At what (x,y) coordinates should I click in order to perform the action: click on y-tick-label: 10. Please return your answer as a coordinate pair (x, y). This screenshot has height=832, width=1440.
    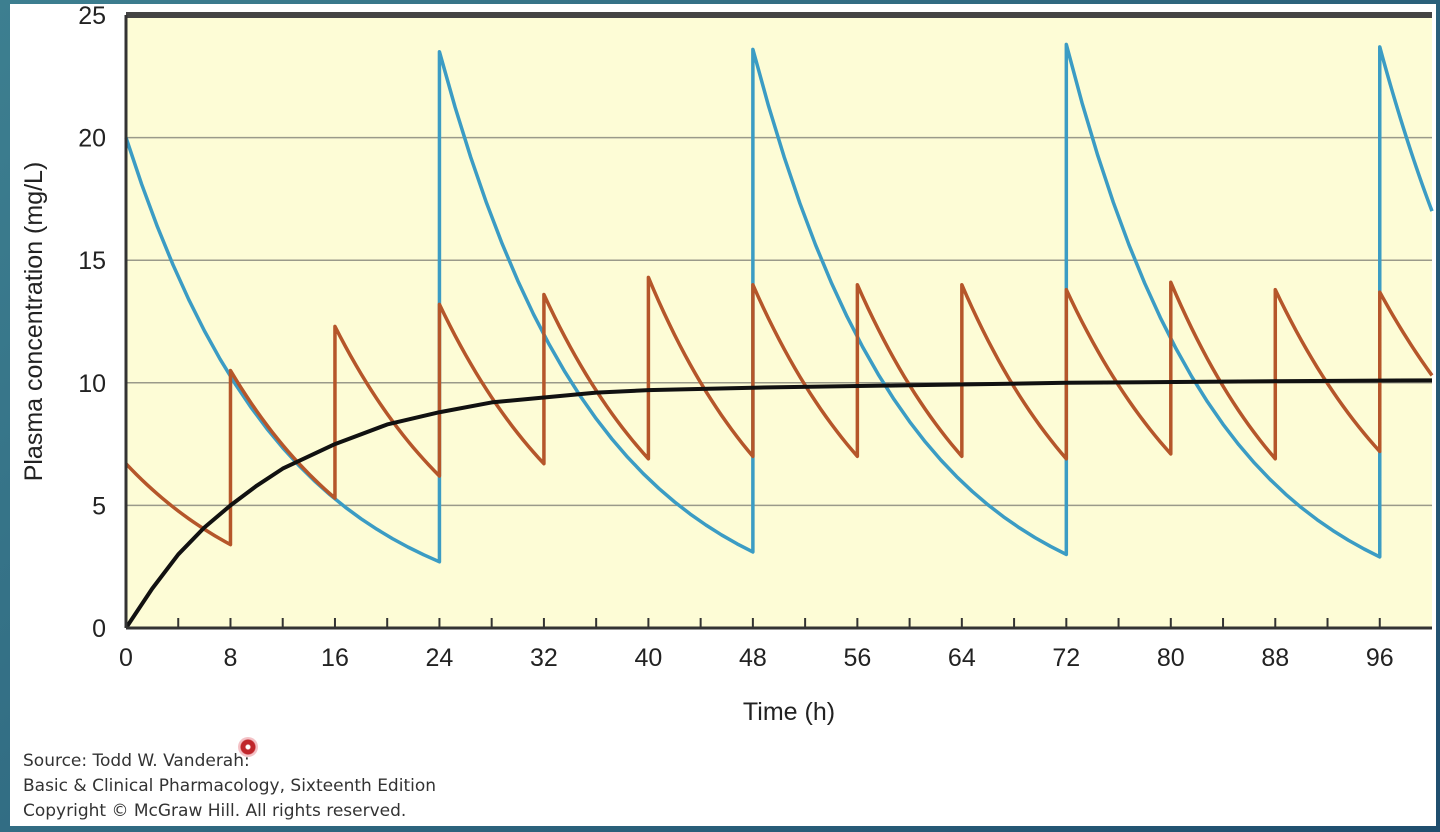
    Looking at the image, I should click on (92, 384).